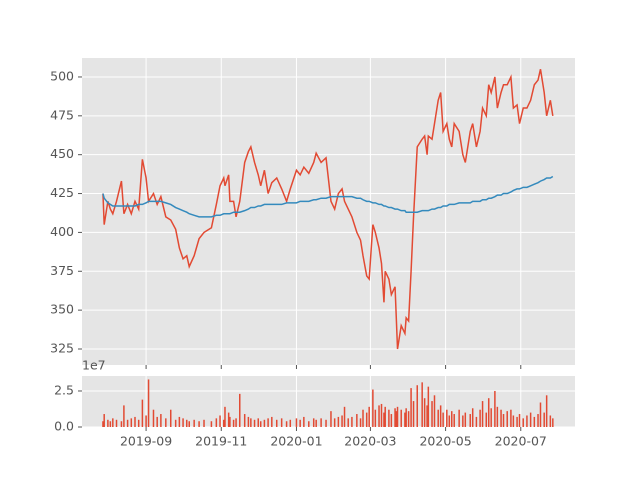 The width and height of the screenshot is (640, 480). What do you see at coordinates (221, 441) in the screenshot?
I see `x-tick-label: 2019-11` at bounding box center [221, 441].